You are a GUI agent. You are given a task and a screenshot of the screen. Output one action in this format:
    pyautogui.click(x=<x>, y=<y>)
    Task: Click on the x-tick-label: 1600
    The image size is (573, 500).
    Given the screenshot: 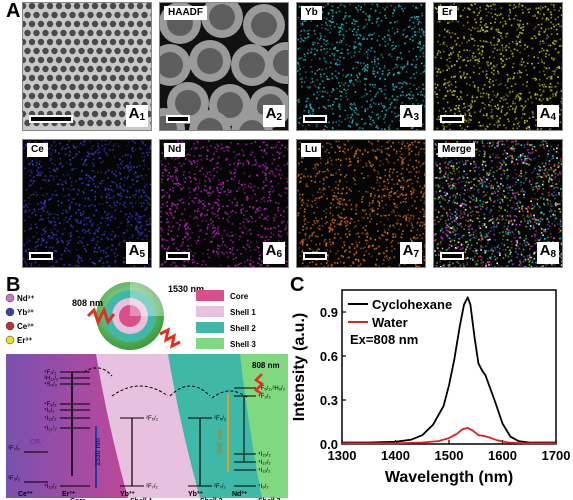 What is the action you would take?
    pyautogui.click(x=502, y=455)
    